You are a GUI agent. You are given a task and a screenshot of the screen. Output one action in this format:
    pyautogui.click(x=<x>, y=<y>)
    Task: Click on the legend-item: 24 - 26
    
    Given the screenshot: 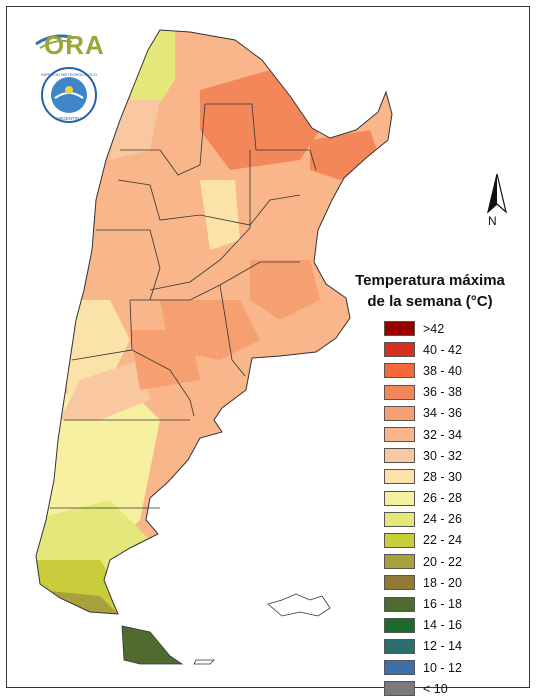 What is the action you would take?
    pyautogui.click(x=423, y=519)
    